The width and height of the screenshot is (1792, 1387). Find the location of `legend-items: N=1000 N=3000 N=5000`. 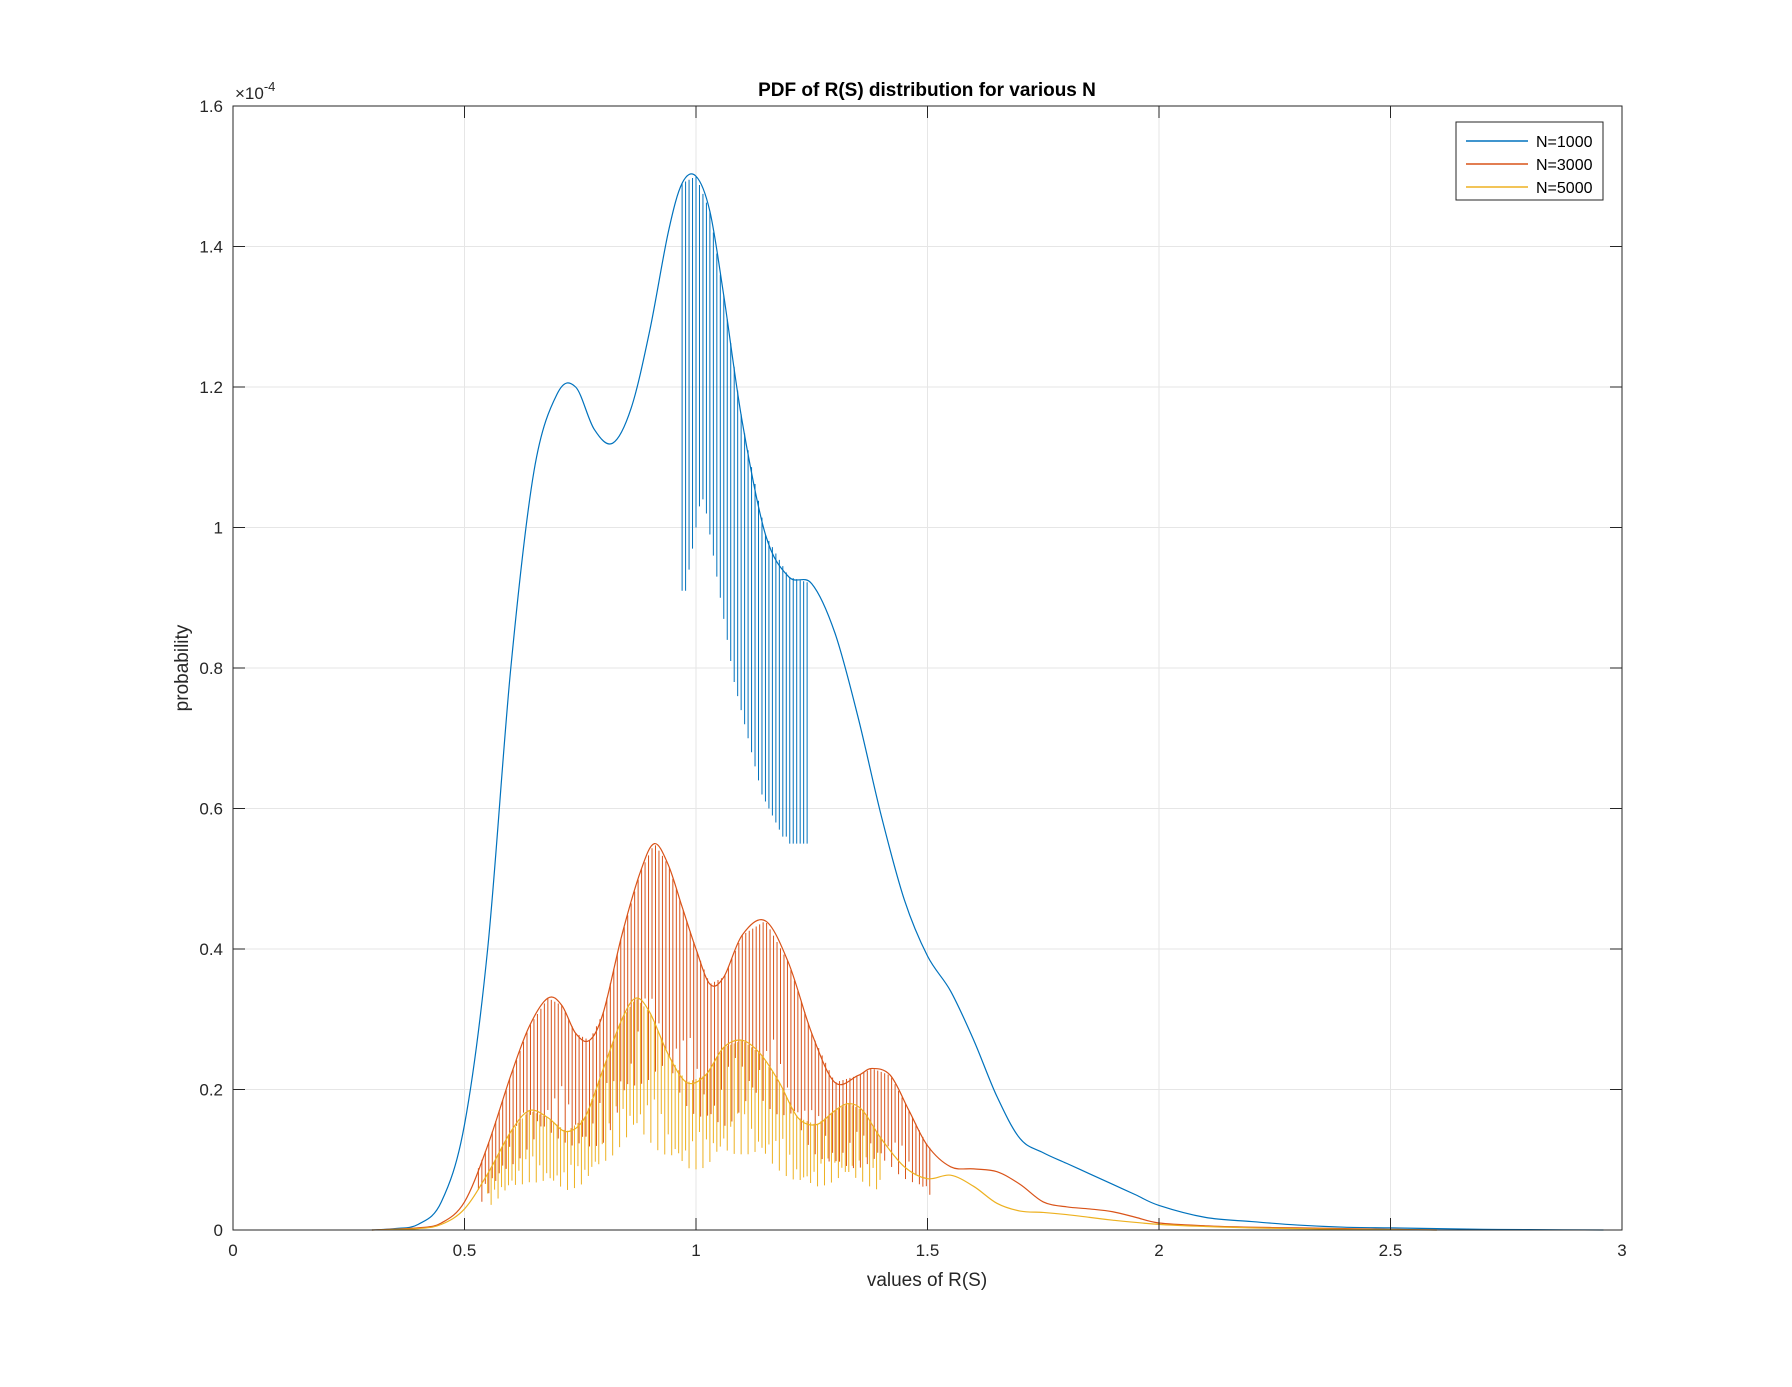

legend-items: N=1000 N=3000 N=5000 is located at coordinates (1529, 165).